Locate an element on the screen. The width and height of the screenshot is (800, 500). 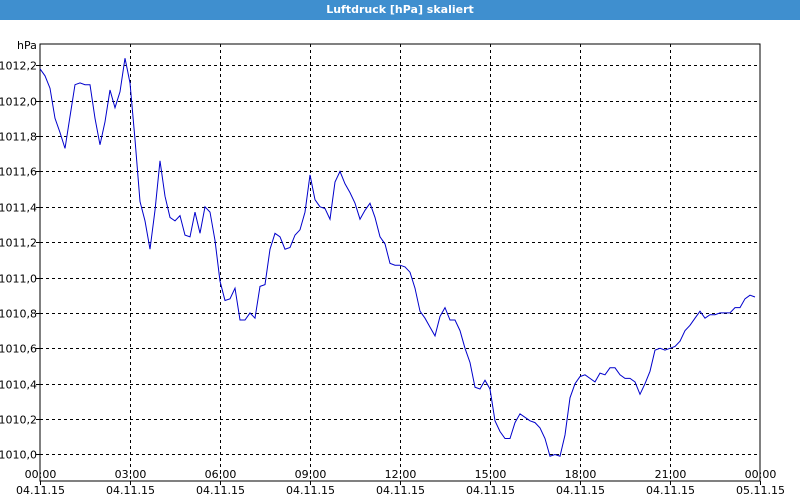
x-tick-date-label: 05.11.15 is located at coordinates (760, 490).